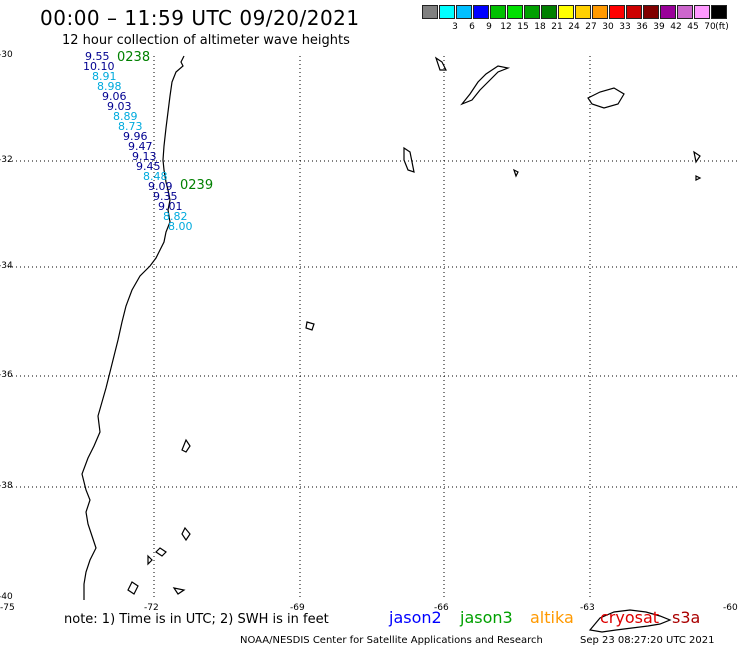 This screenshot has height=650, width=740. Describe the element at coordinates (540, 27) in the screenshot. I see `legend-tick-label: 18` at that location.